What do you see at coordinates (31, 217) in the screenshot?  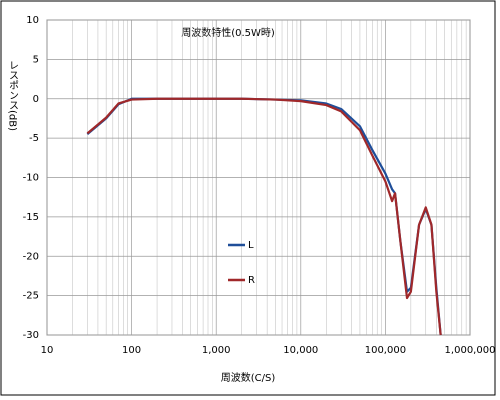 I see `y-tick-label: -15` at bounding box center [31, 217].